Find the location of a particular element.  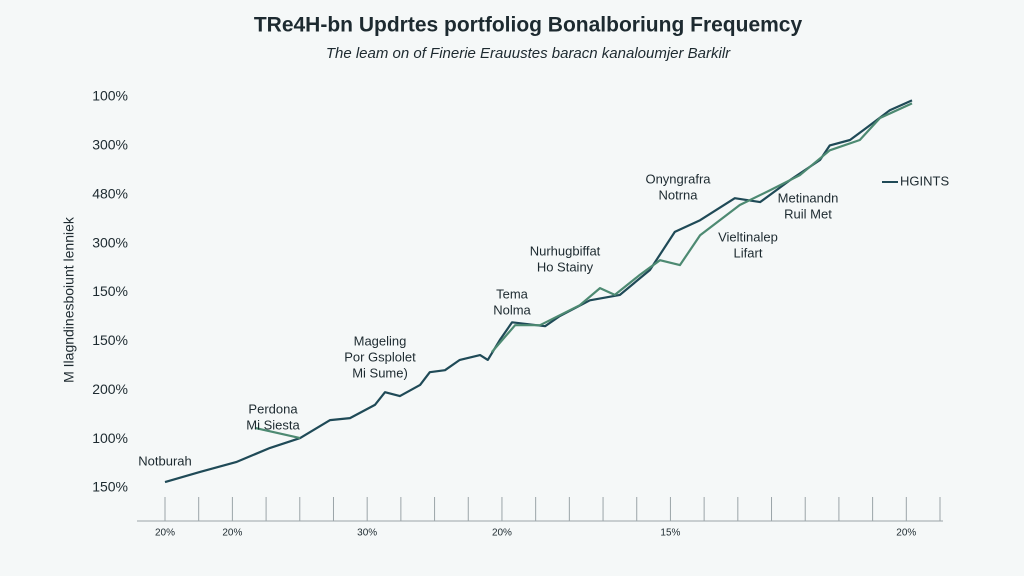

annotation: Ho Stainy is located at coordinates (565, 266).